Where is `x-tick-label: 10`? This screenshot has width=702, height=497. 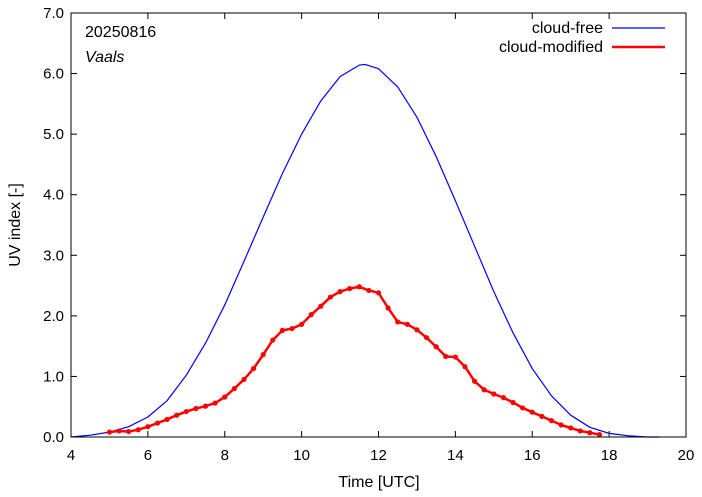 x-tick-label: 10 is located at coordinates (301, 455).